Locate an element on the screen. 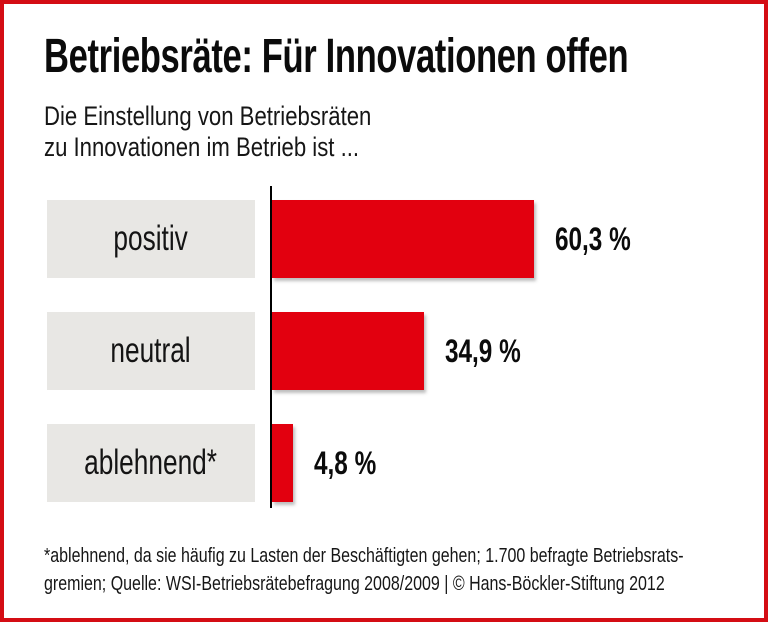 Image resolution: width=768 pixels, height=622 pixels. bar-row-neutral: neutral 34,9 % is located at coordinates (384, 351).